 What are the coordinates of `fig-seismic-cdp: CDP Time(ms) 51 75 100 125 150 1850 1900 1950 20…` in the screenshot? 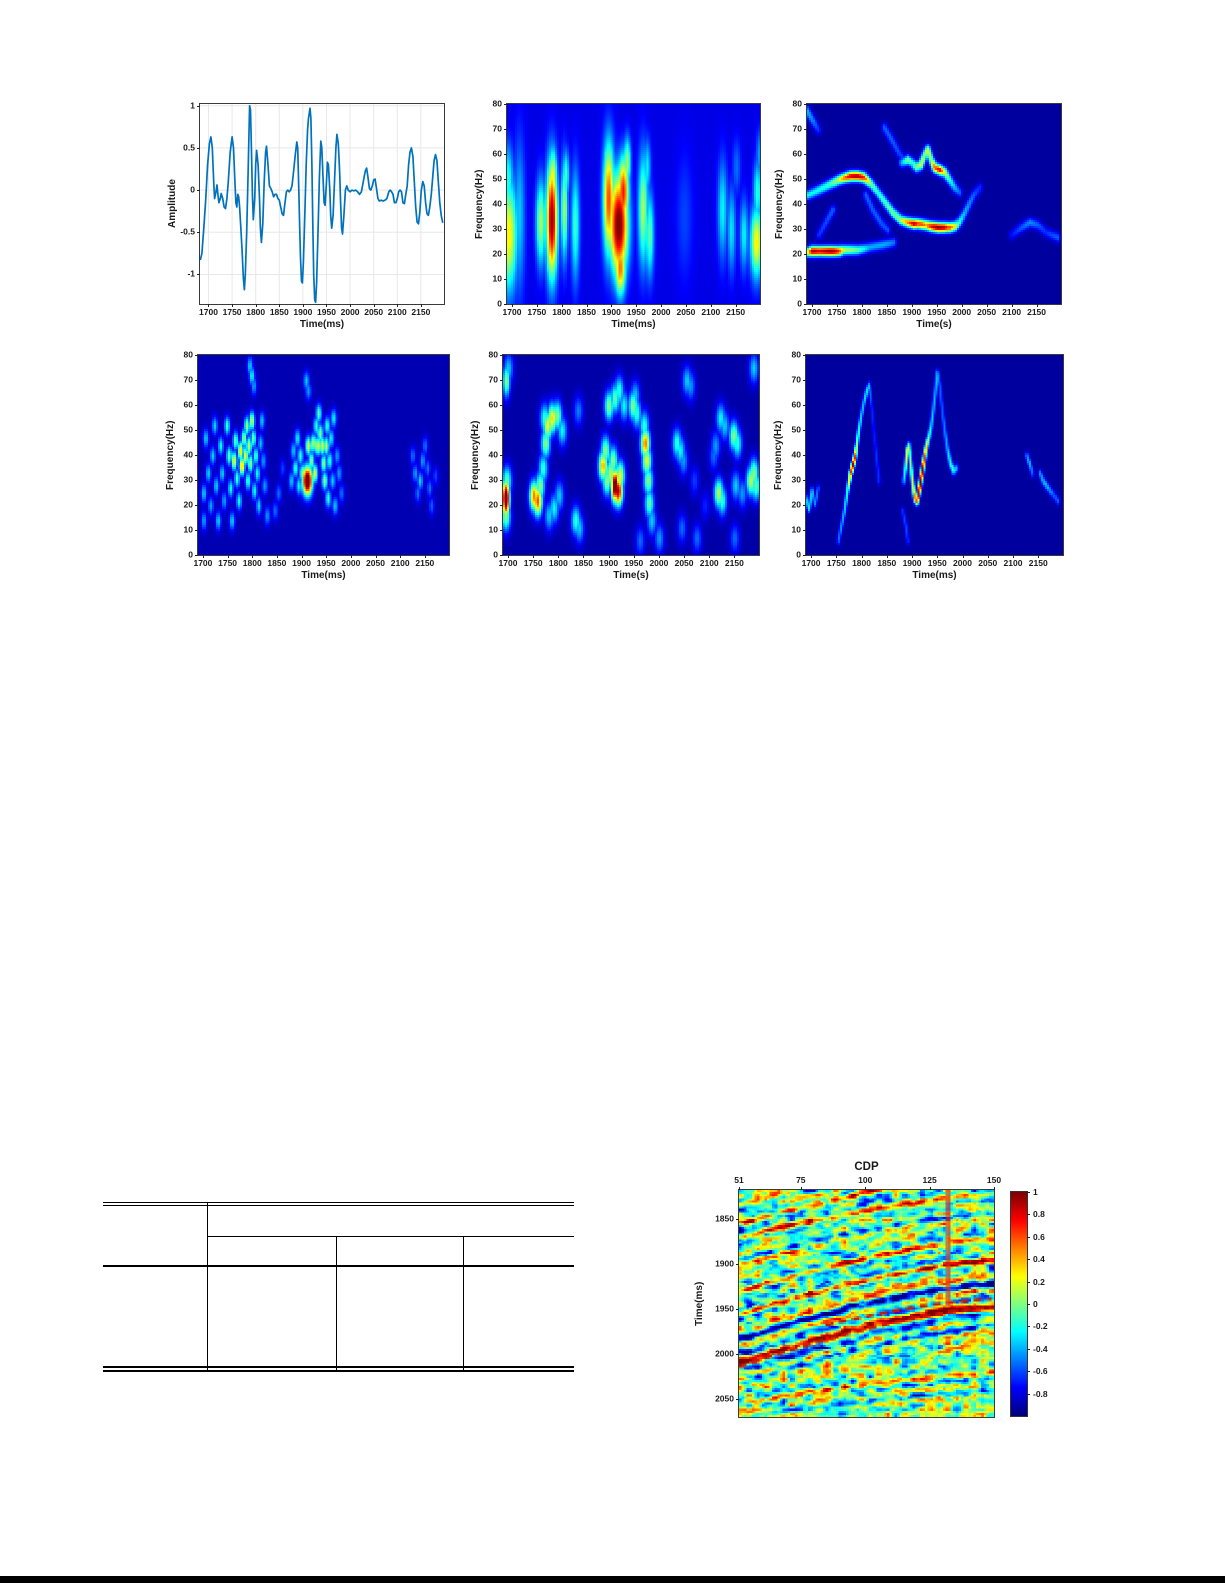 It's located at (847, 1289).